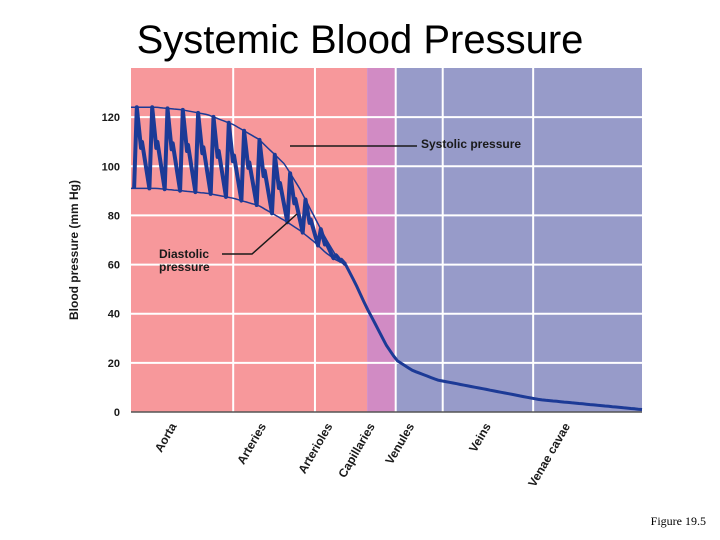 This screenshot has width=720, height=540. I want to click on region-capillary, so click(381, 240).